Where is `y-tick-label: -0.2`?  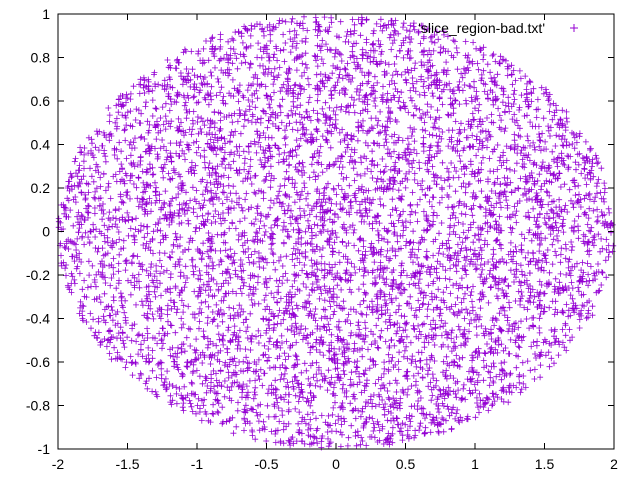
y-tick-label: -0.2 is located at coordinates (38, 275).